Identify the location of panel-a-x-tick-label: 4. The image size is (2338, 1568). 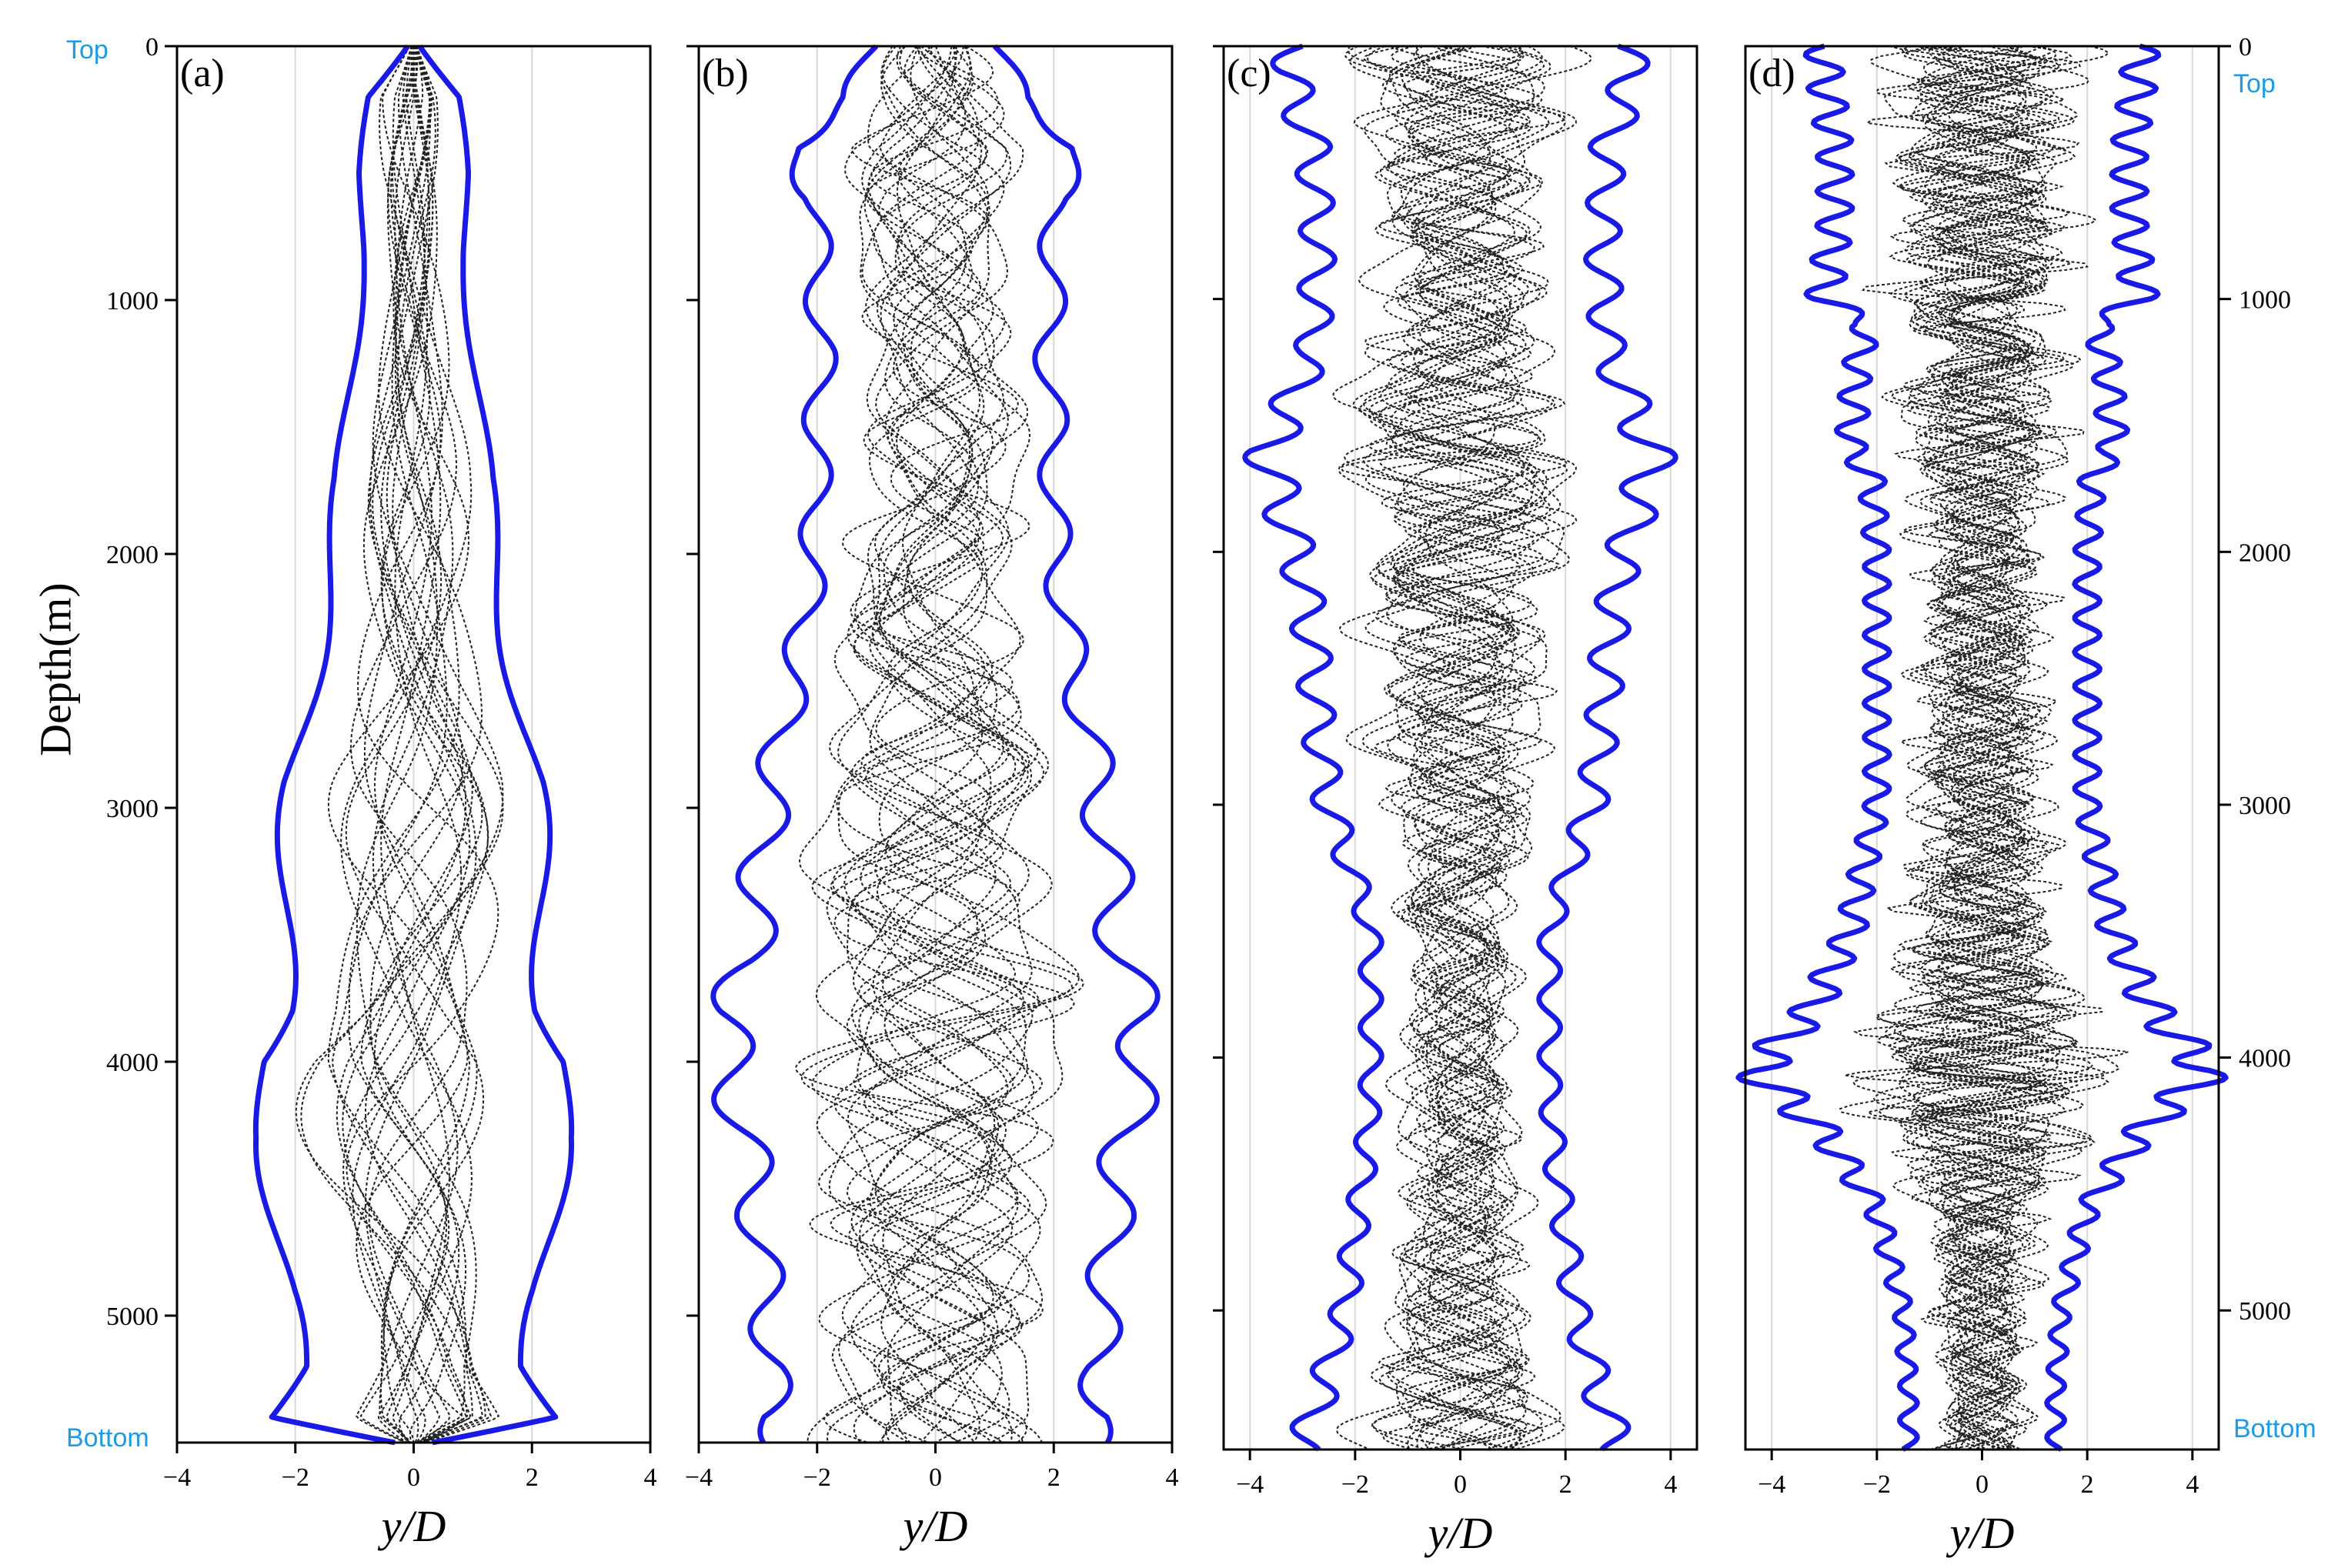
(650, 1478).